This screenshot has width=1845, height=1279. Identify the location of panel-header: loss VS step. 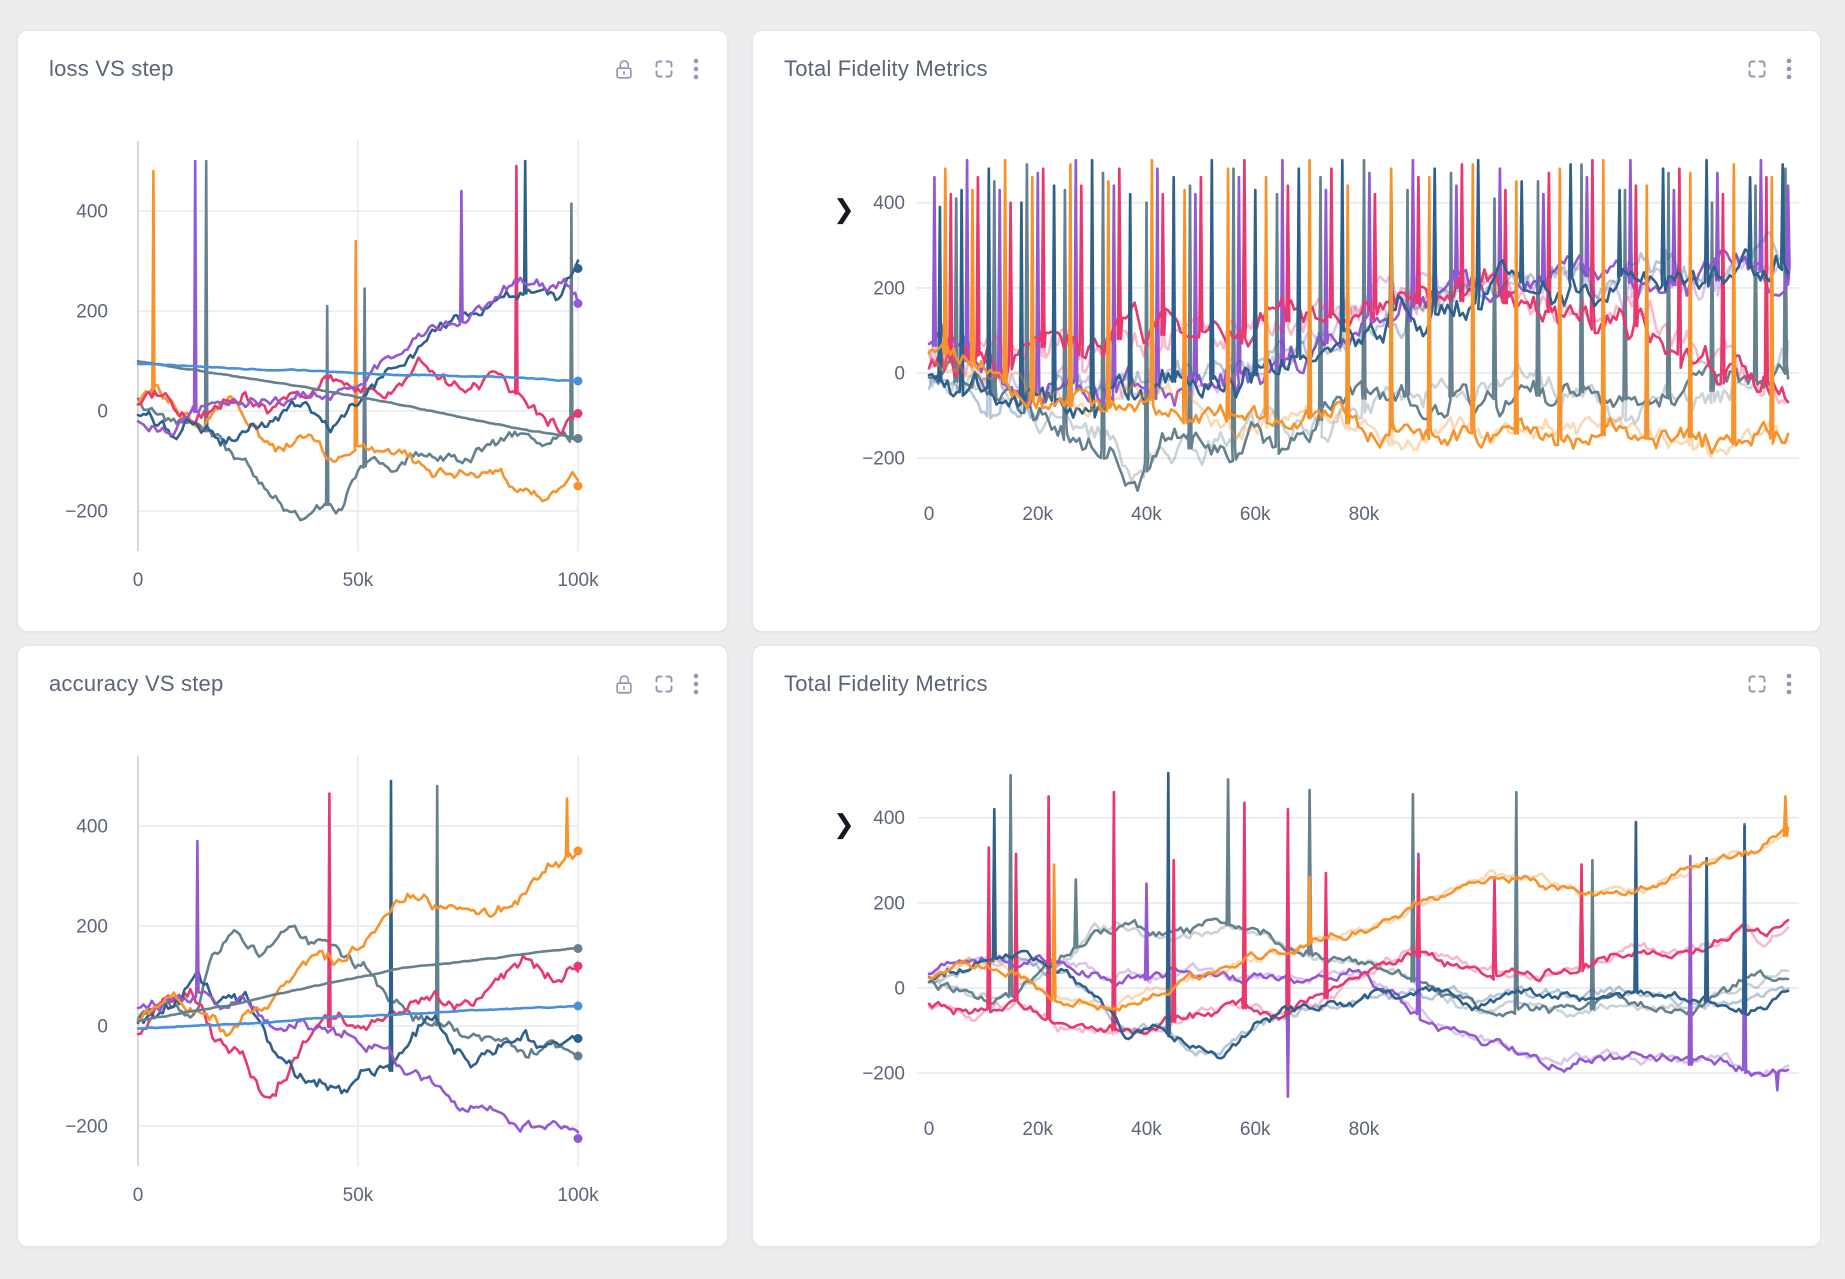
(372, 56).